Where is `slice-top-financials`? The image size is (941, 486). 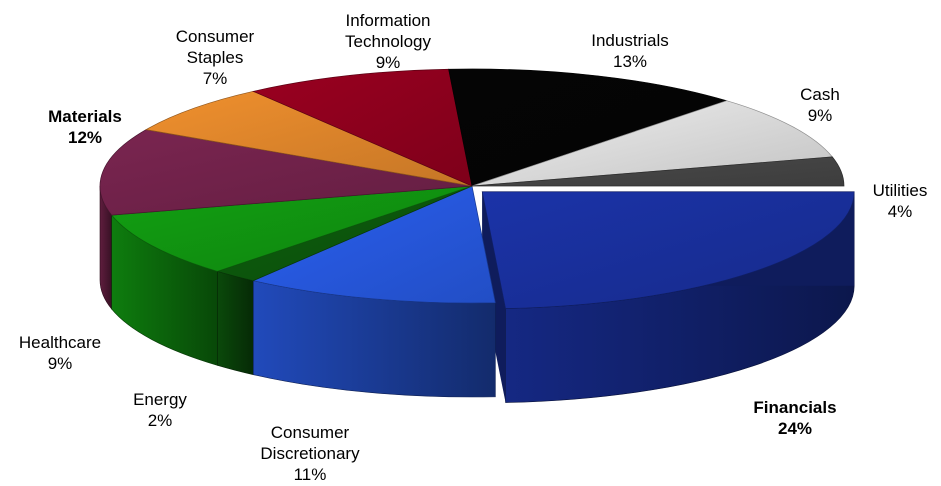 slice-top-financials is located at coordinates (668, 250).